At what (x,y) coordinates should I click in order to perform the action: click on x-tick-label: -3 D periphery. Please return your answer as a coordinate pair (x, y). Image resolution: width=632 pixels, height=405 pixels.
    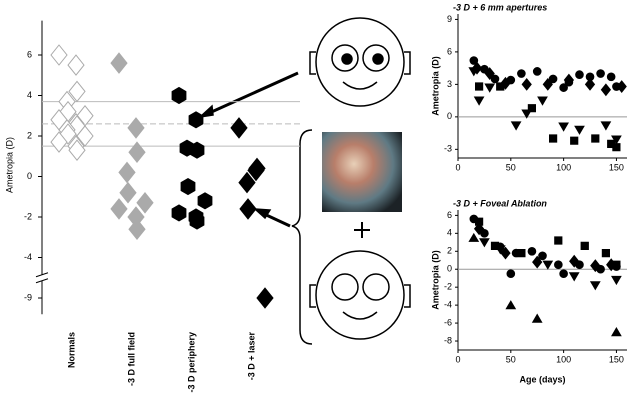
    Looking at the image, I should click on (191, 362).